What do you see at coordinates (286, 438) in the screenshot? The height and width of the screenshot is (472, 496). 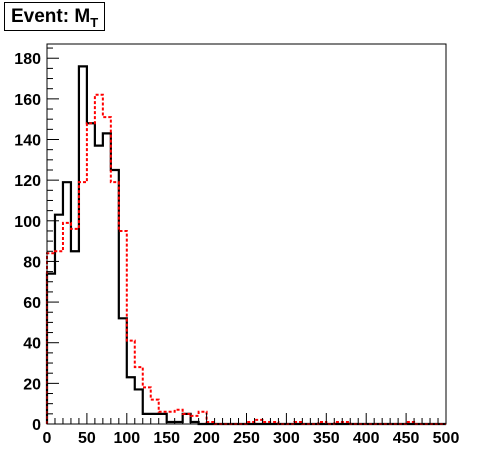 I see `x-tick-label: 300` at bounding box center [286, 438].